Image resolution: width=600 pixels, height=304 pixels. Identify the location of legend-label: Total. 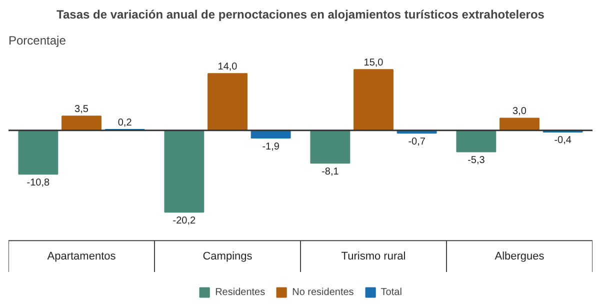
(391, 292).